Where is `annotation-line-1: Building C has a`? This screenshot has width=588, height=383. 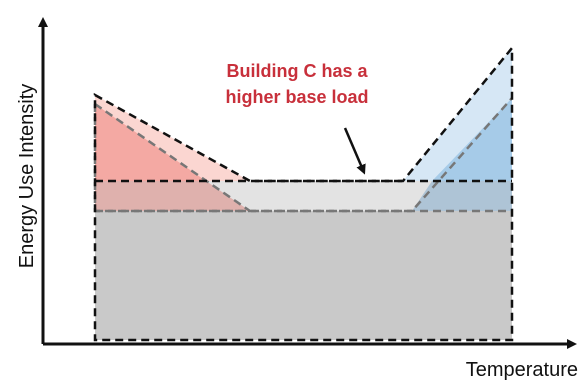 annotation-line-1: Building C has a is located at coordinates (297, 71).